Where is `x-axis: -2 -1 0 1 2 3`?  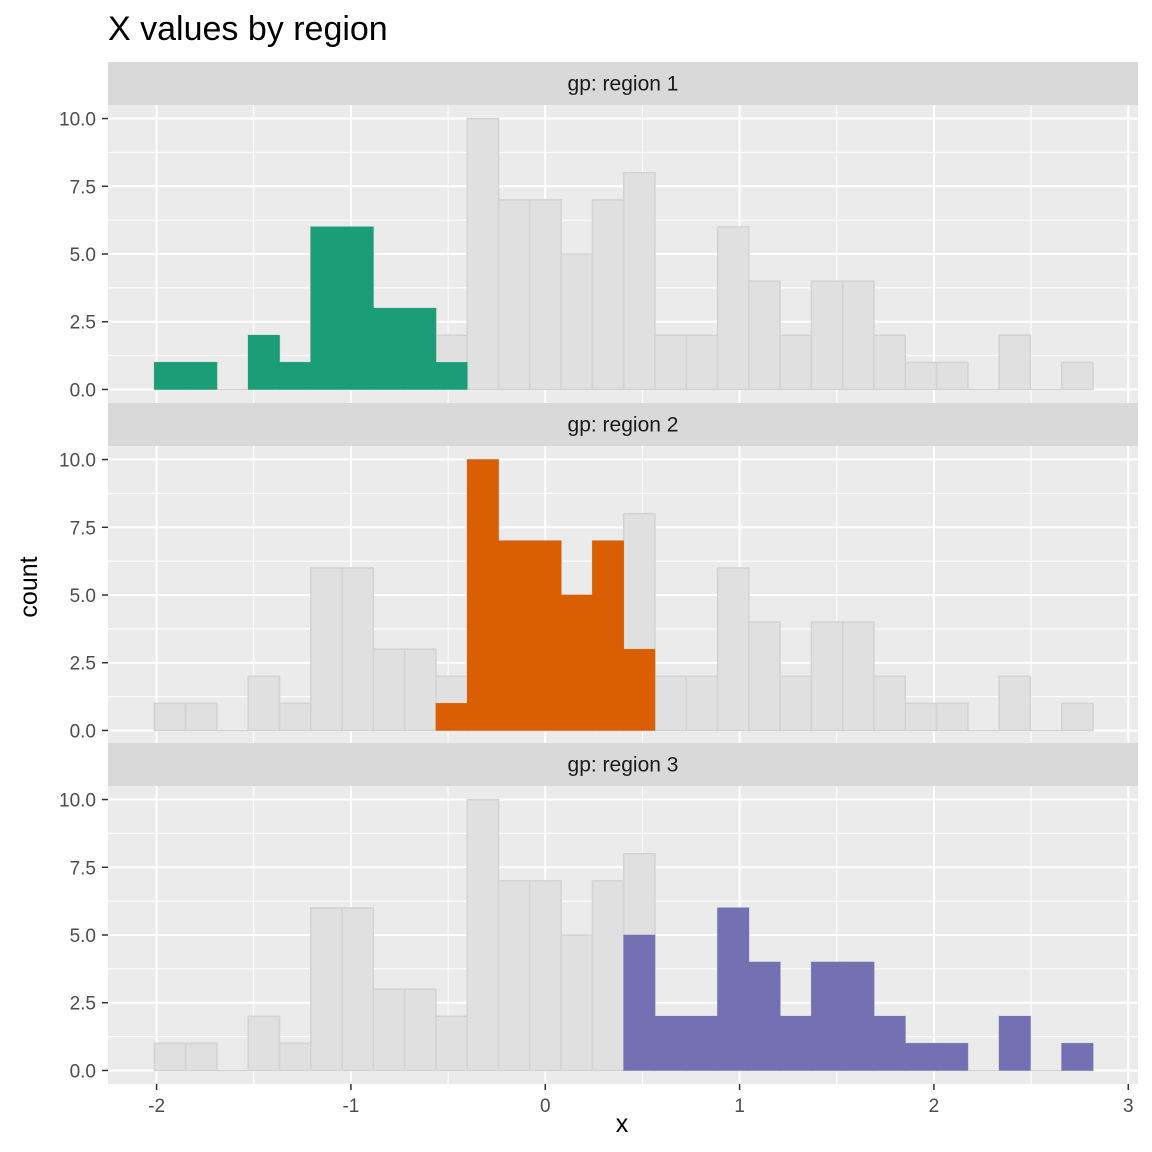
x-axis: -2 -1 0 1 2 3 is located at coordinates (641, 1100).